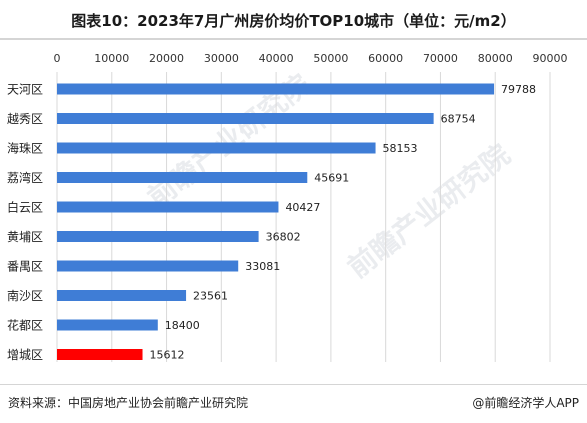  What do you see at coordinates (25, 90) in the screenshot?
I see `category-label: 天河区` at bounding box center [25, 90].